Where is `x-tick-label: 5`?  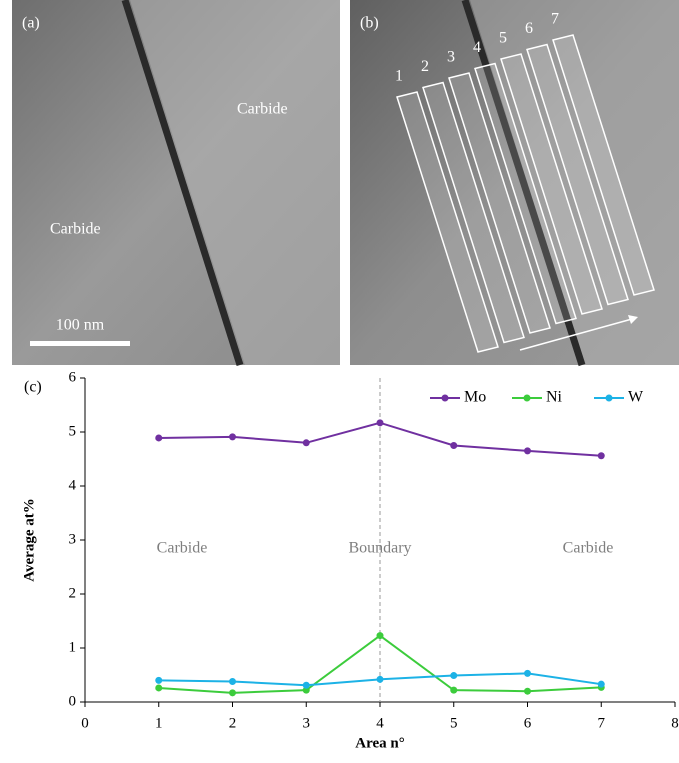
x-tick-label: 5 is located at coordinates (454, 723).